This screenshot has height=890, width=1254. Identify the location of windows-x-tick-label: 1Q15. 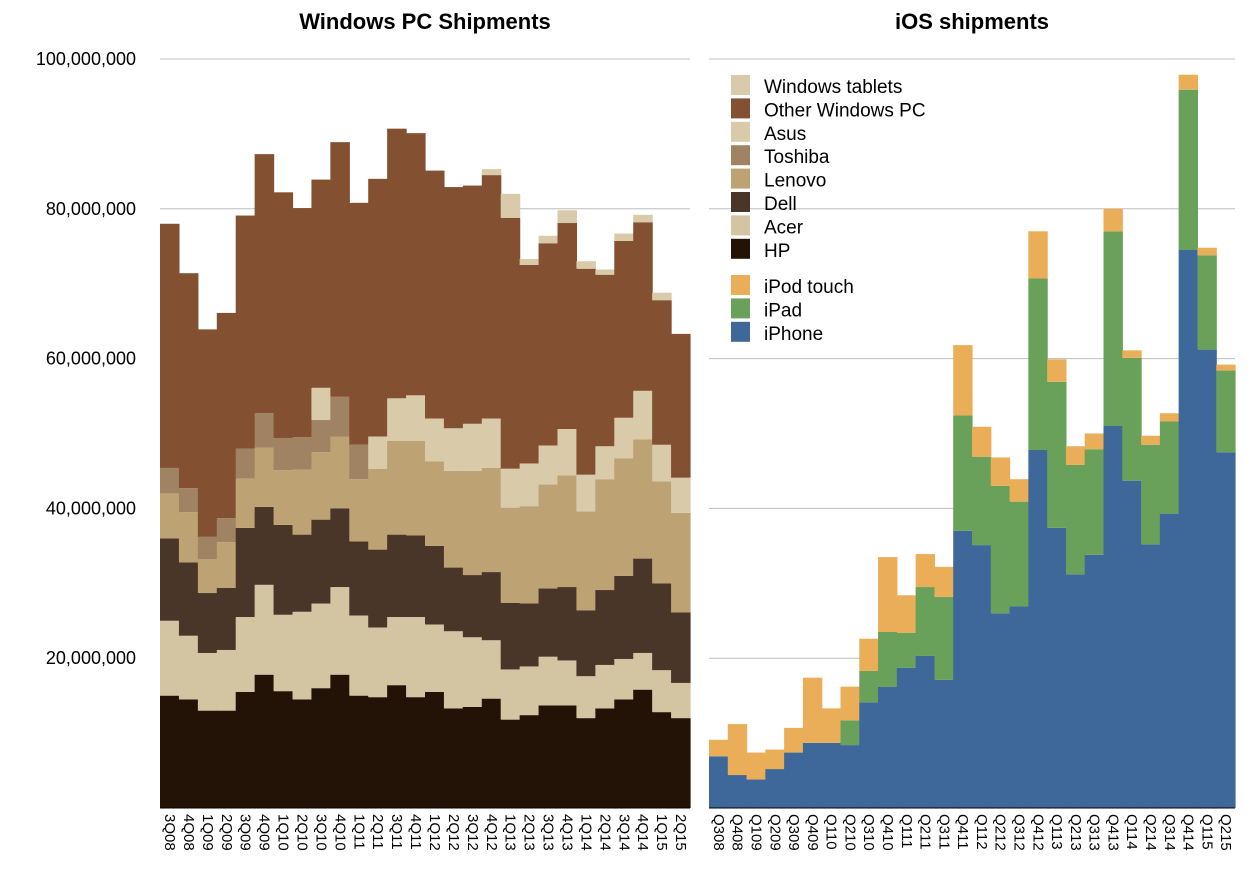
(661, 832).